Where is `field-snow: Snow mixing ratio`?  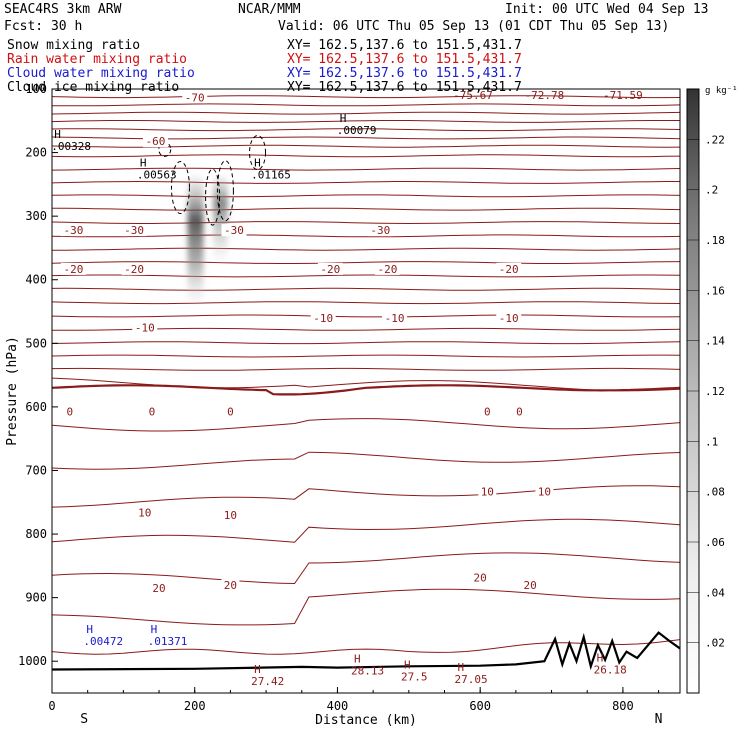 field-snow: Snow mixing ratio is located at coordinates (74, 45).